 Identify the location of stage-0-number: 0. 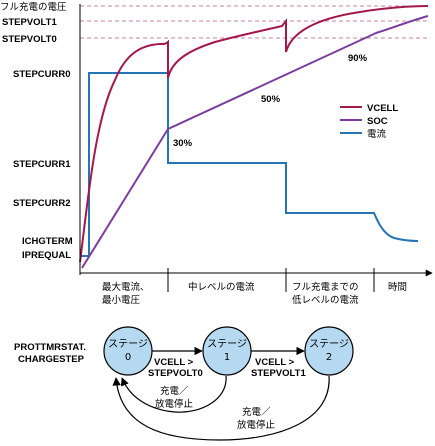
(128, 357).